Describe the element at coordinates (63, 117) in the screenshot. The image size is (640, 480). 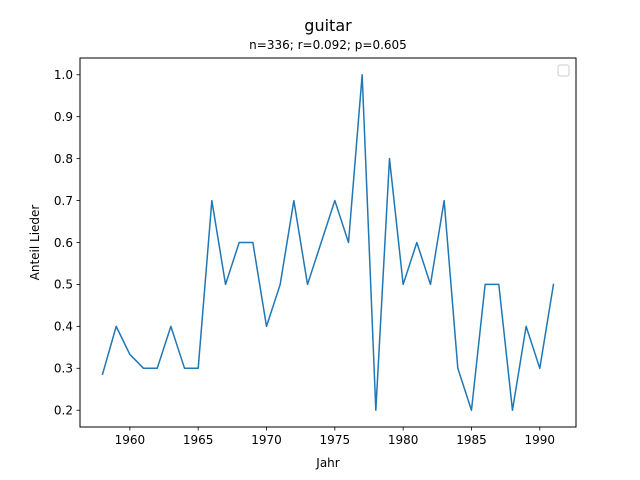
I see `y-tick-label: 0.9` at that location.